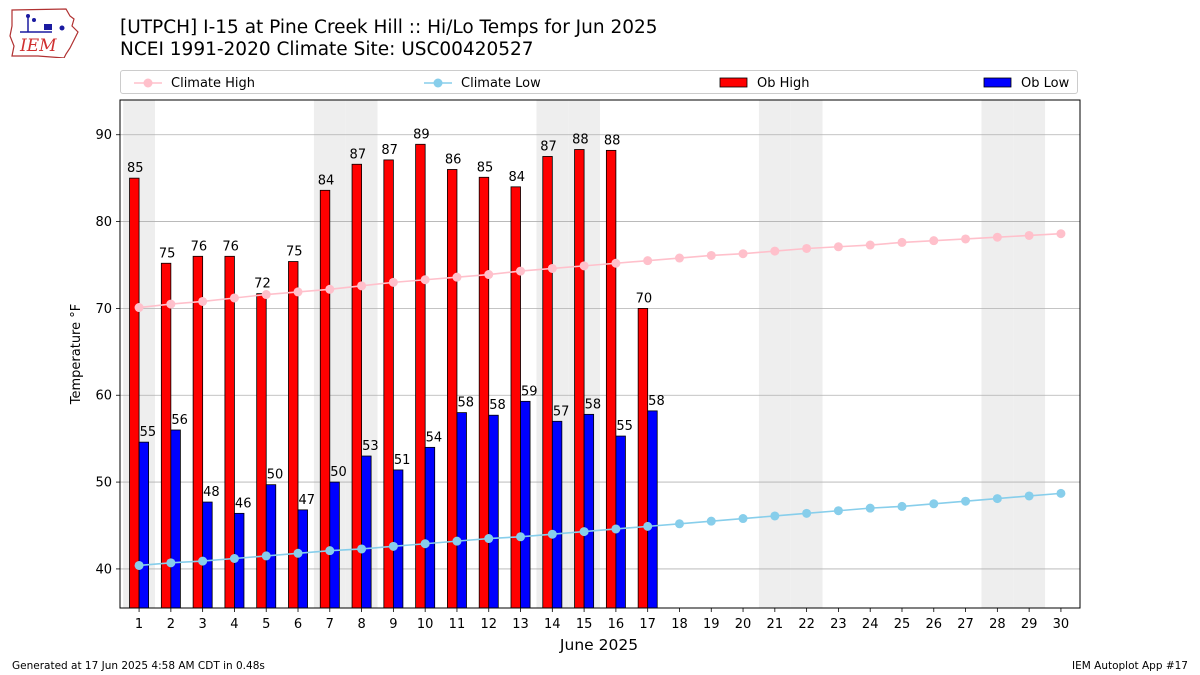 The image size is (1200, 675). What do you see at coordinates (203, 624) in the screenshot?
I see `x-tick-label: 3` at bounding box center [203, 624].